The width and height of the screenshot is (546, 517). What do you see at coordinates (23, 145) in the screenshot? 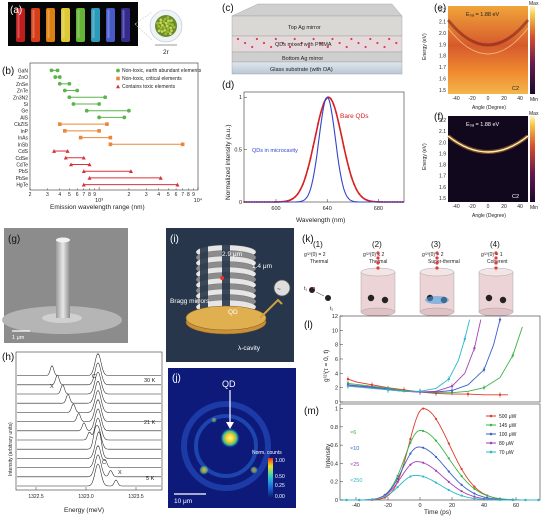
I see `material-label: InSb` at bounding box center [23, 145].